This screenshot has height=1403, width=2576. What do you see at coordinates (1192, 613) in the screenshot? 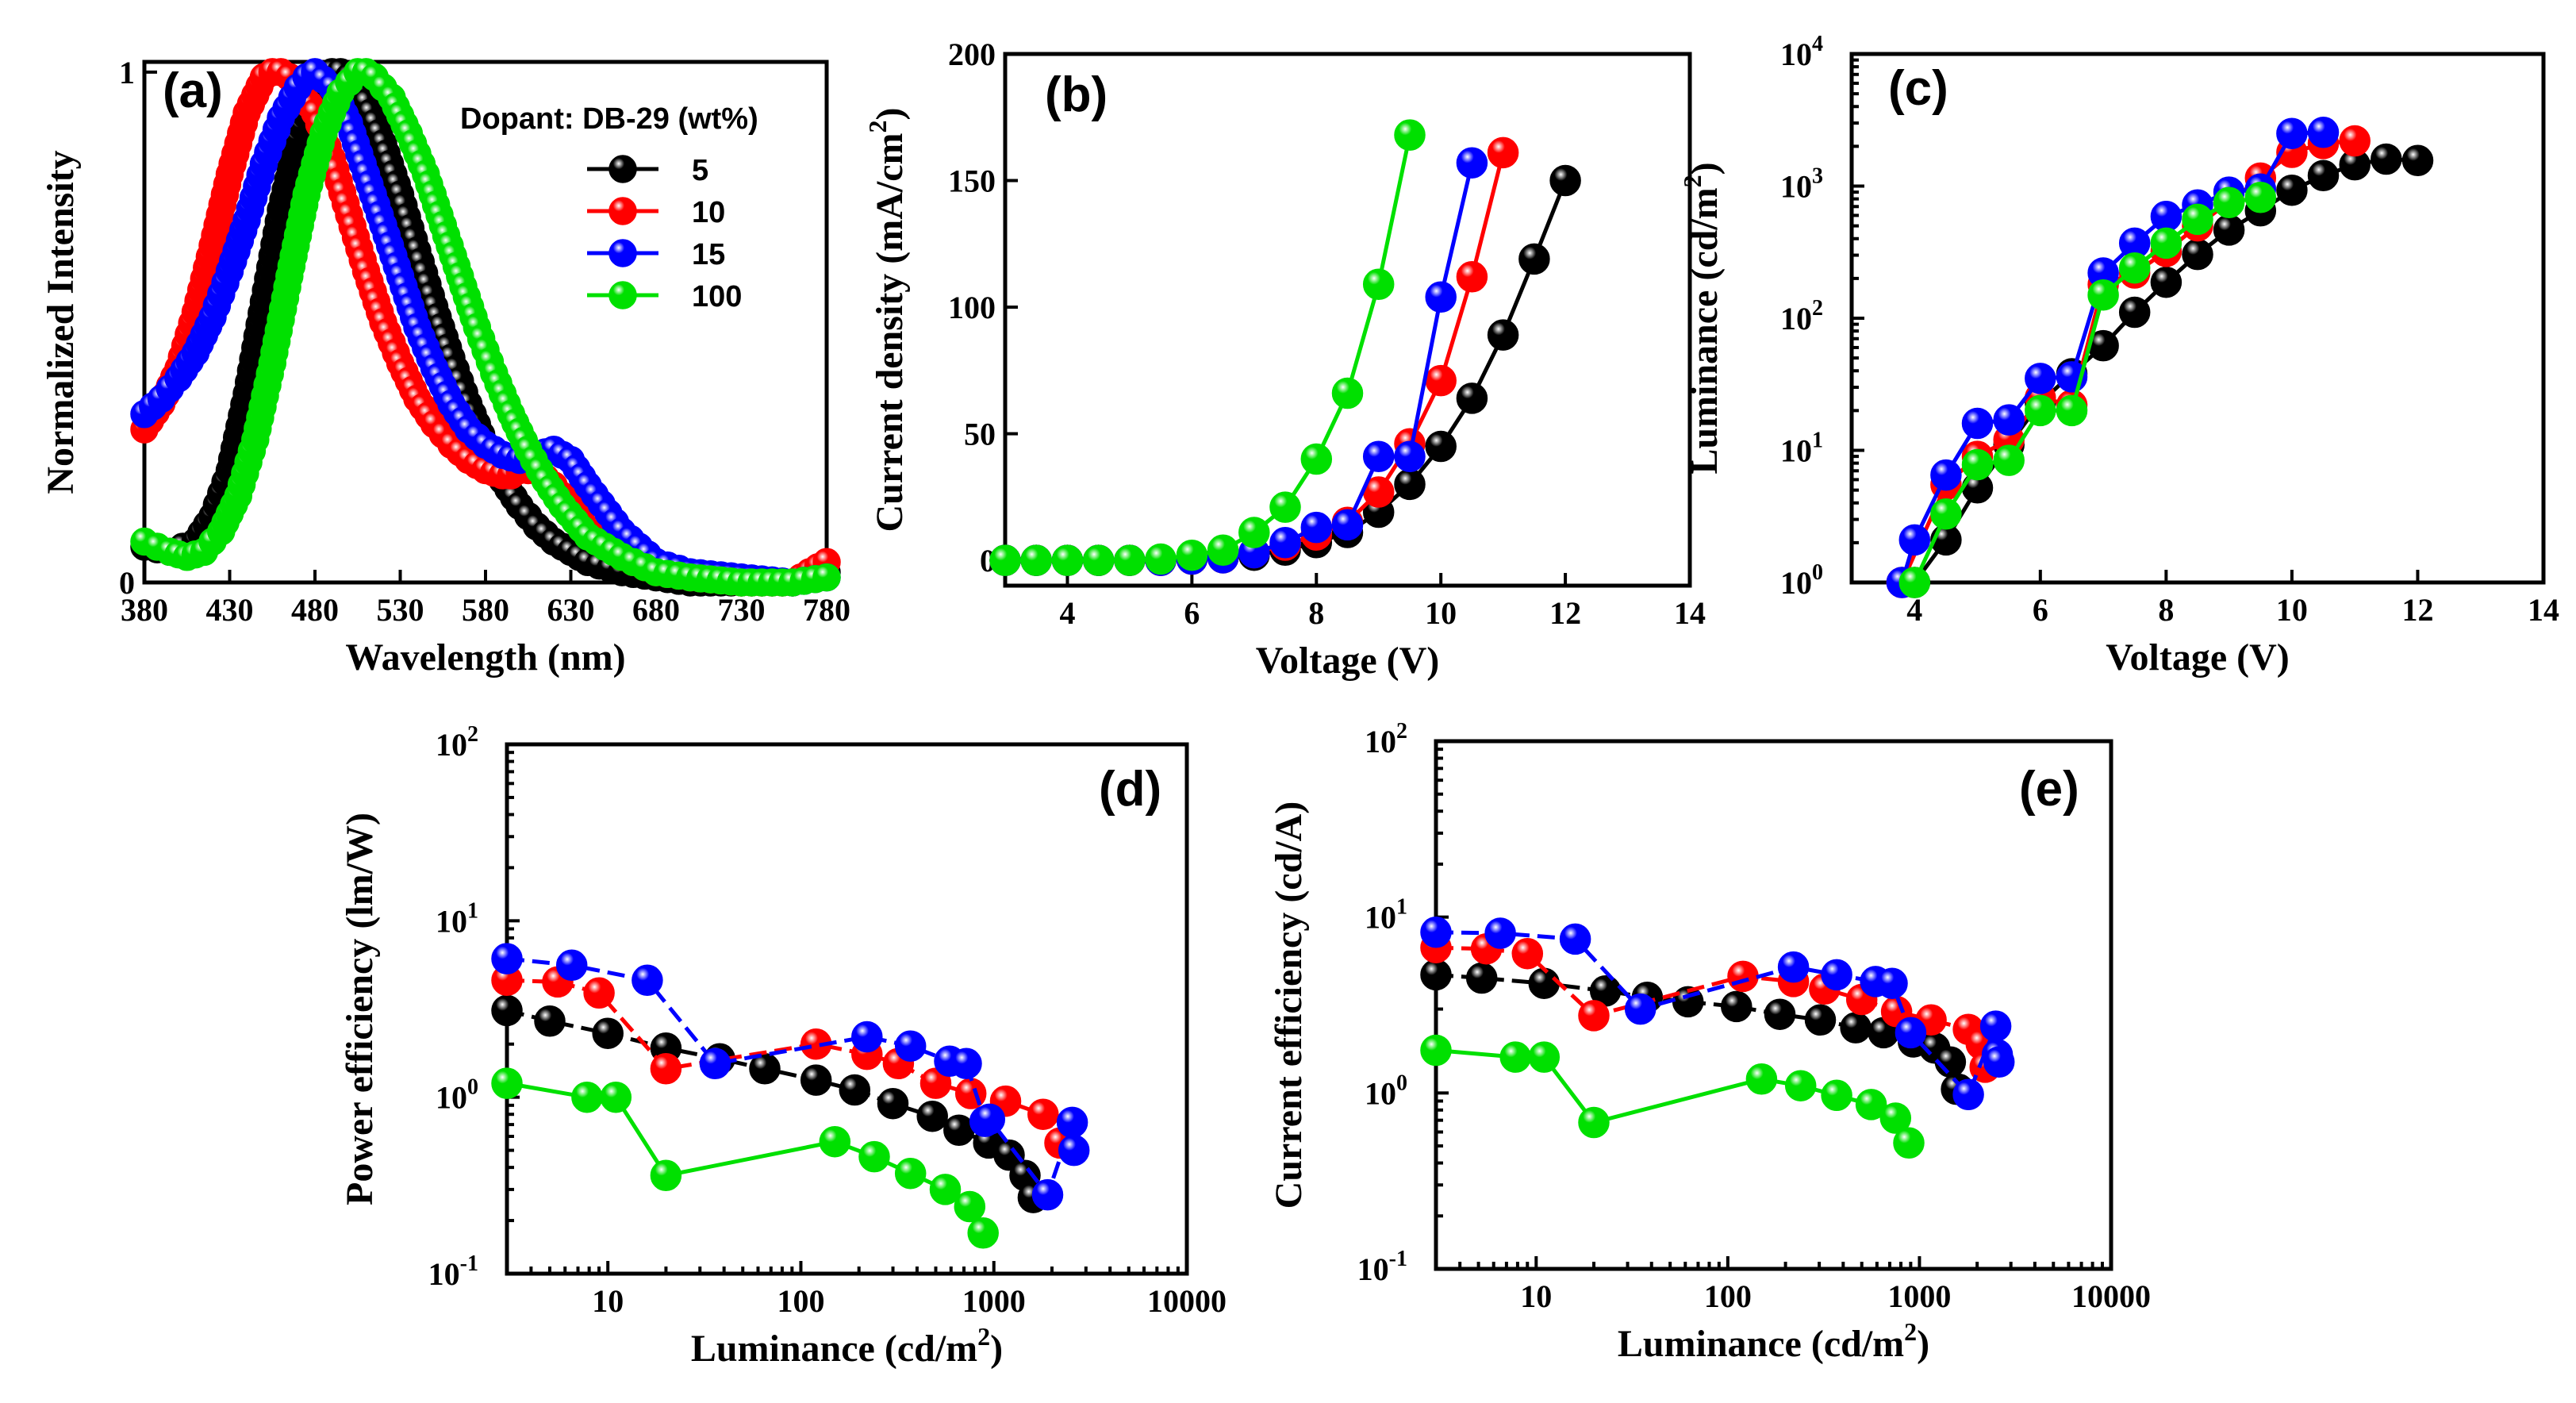
I see `x-tick-label-b: 6` at bounding box center [1192, 613].